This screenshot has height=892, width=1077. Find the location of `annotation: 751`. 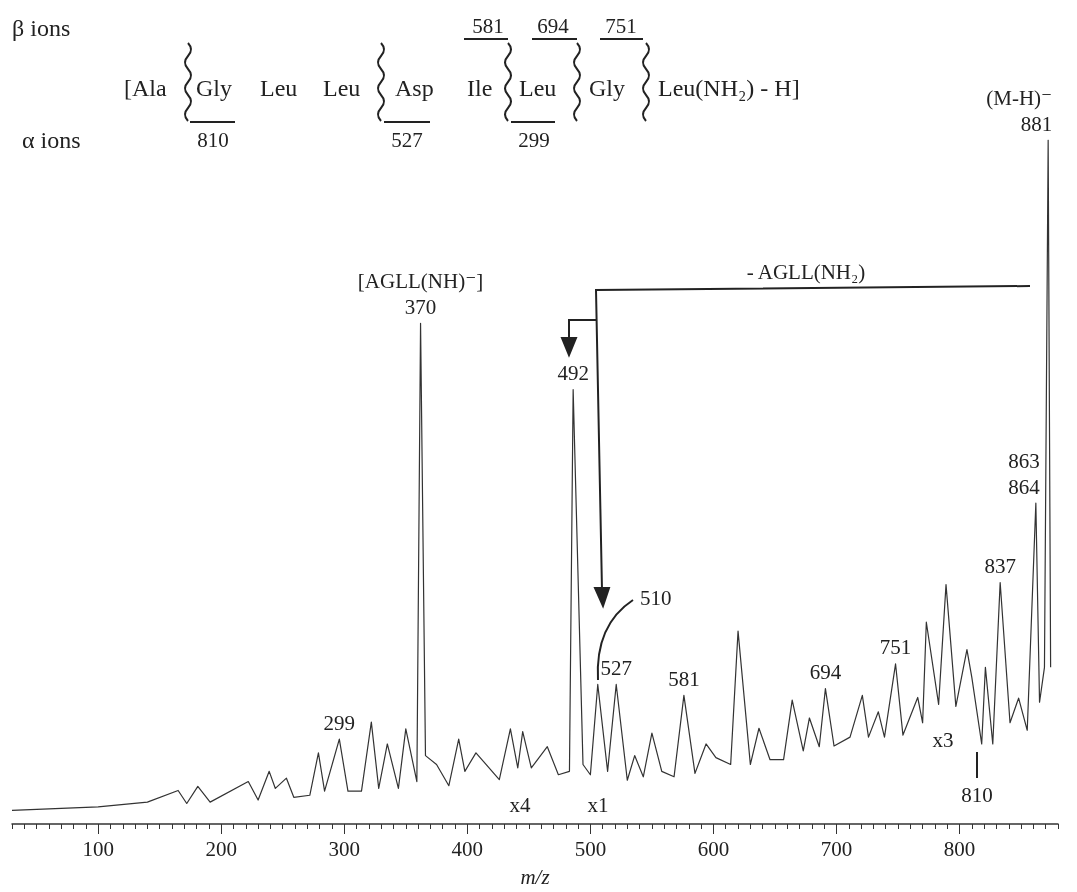

annotation: 751 is located at coordinates (895, 647).